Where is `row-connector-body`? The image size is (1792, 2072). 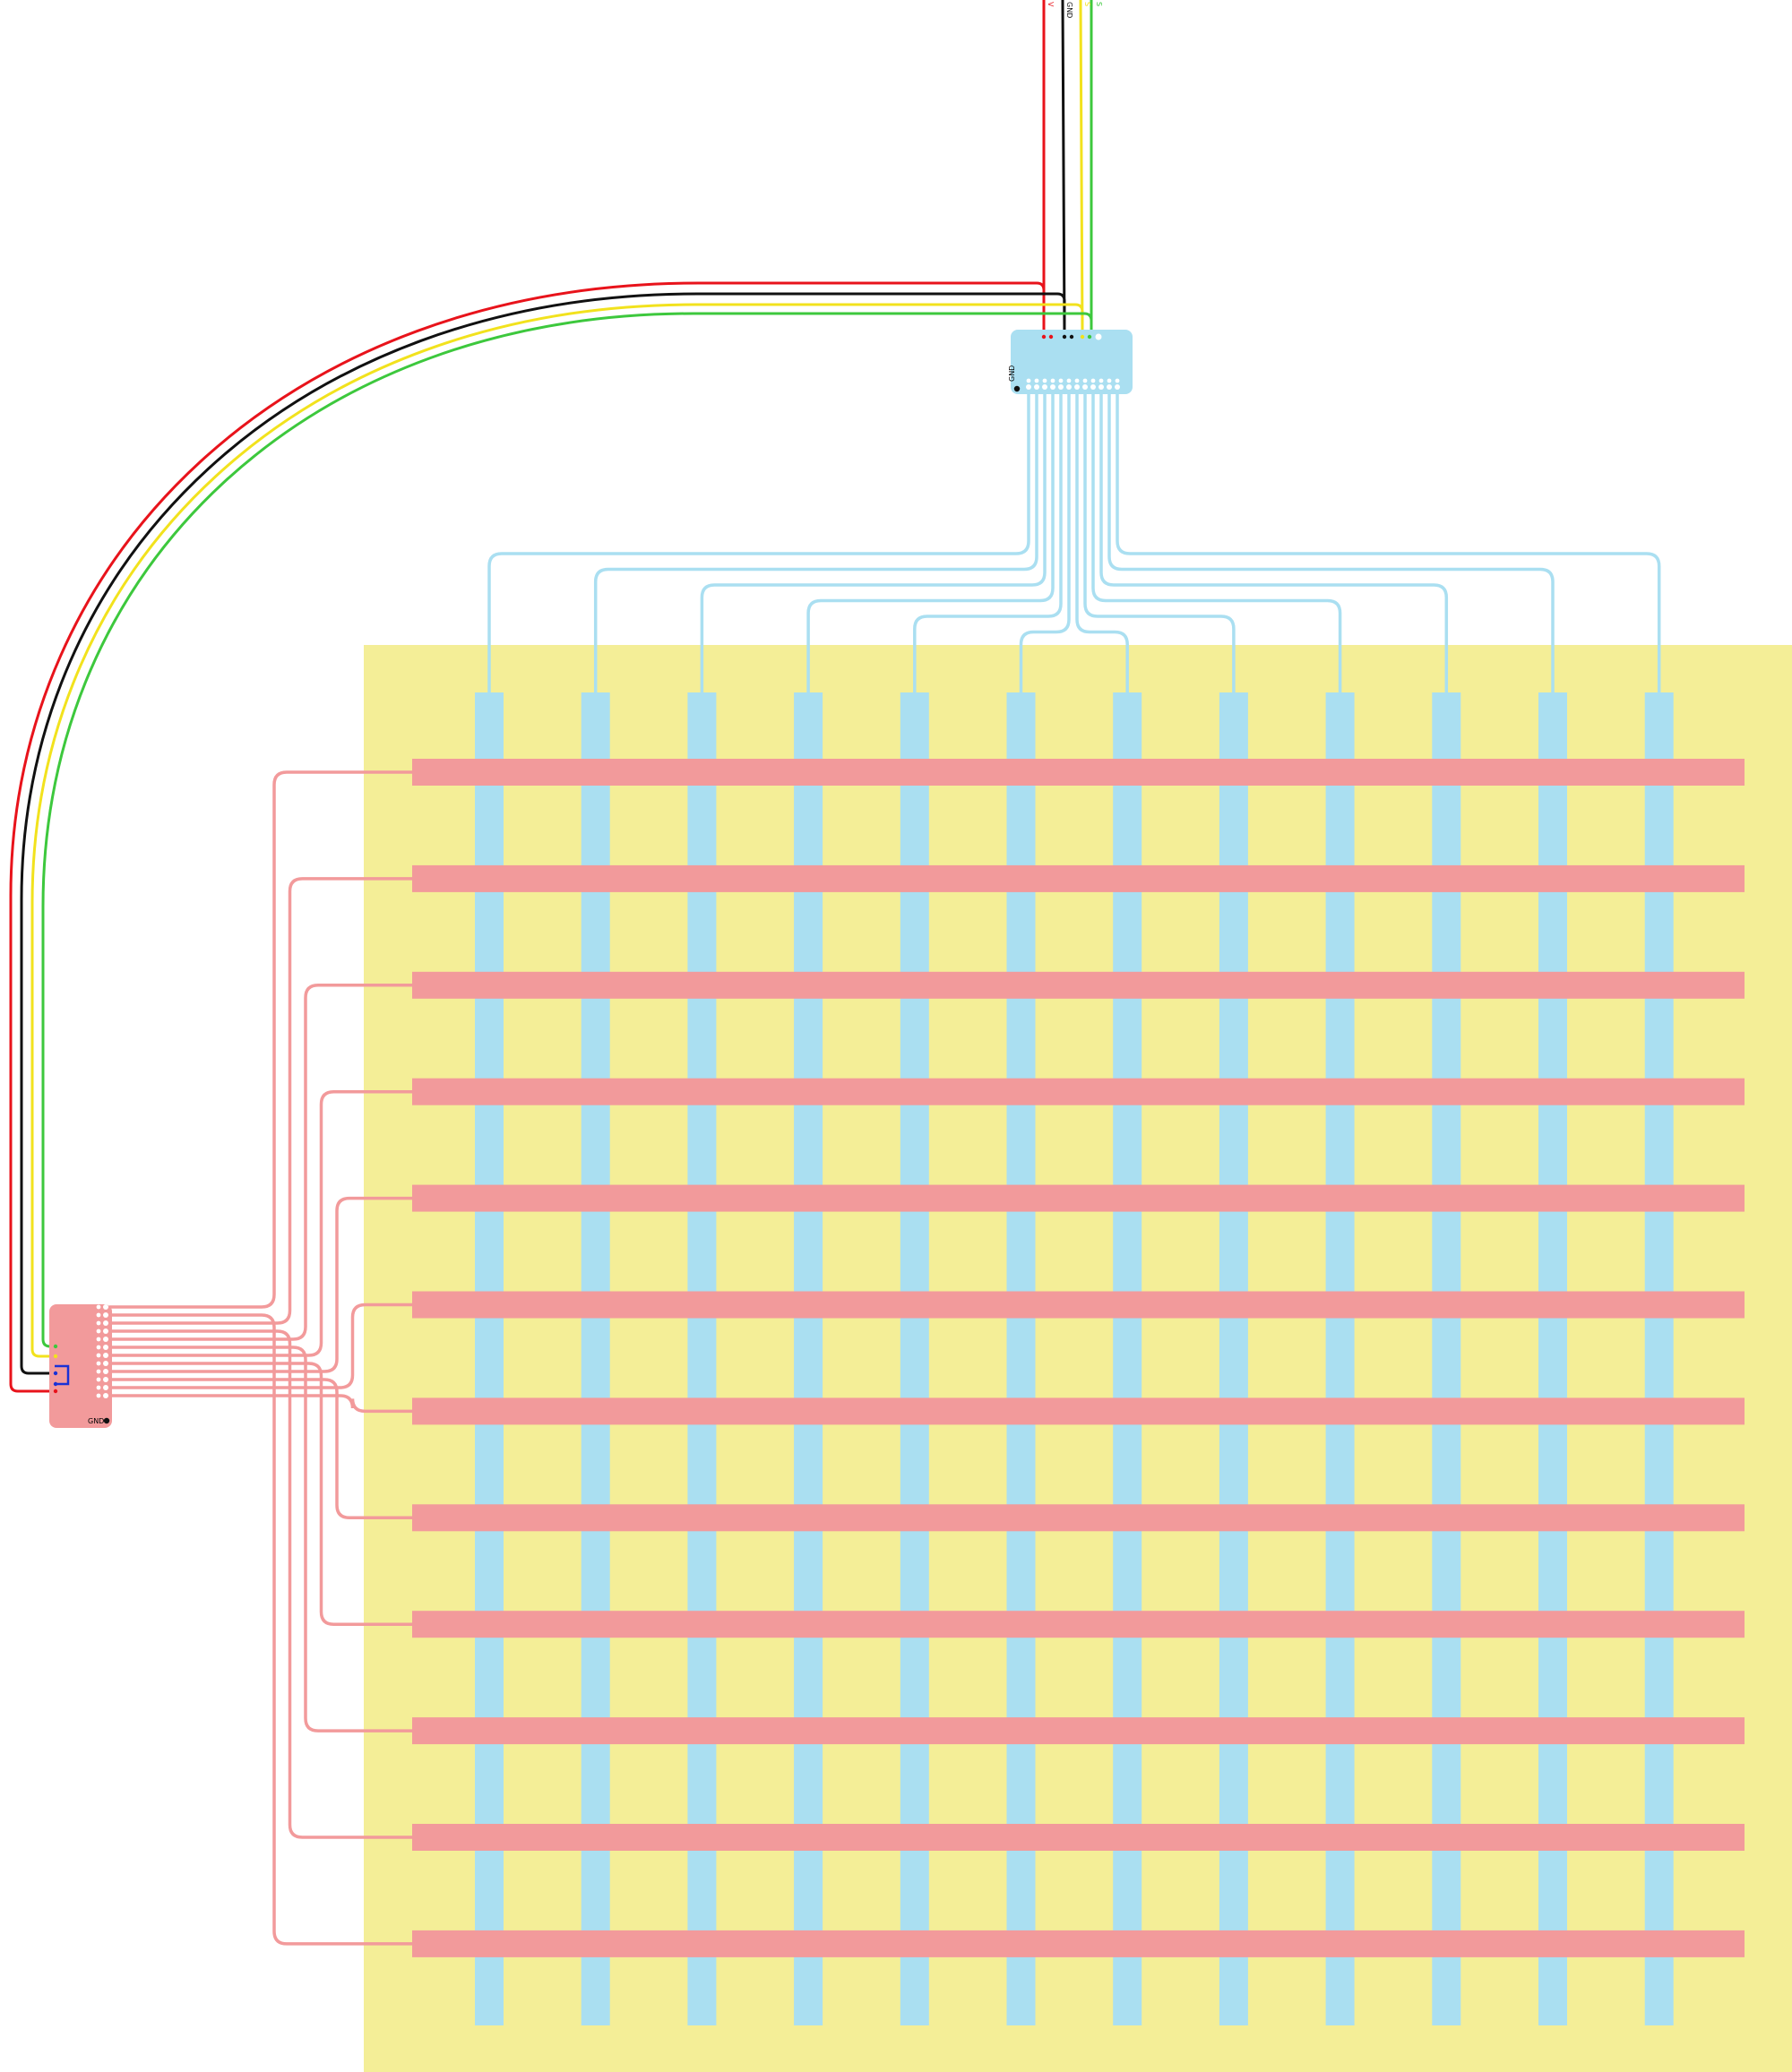 row-connector-body is located at coordinates (80, 1366).